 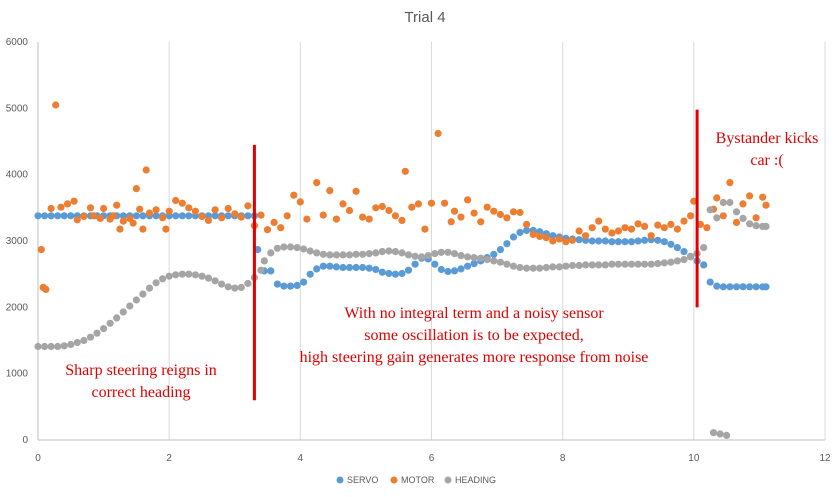 I want to click on legend-marker-motor, so click(x=394, y=480).